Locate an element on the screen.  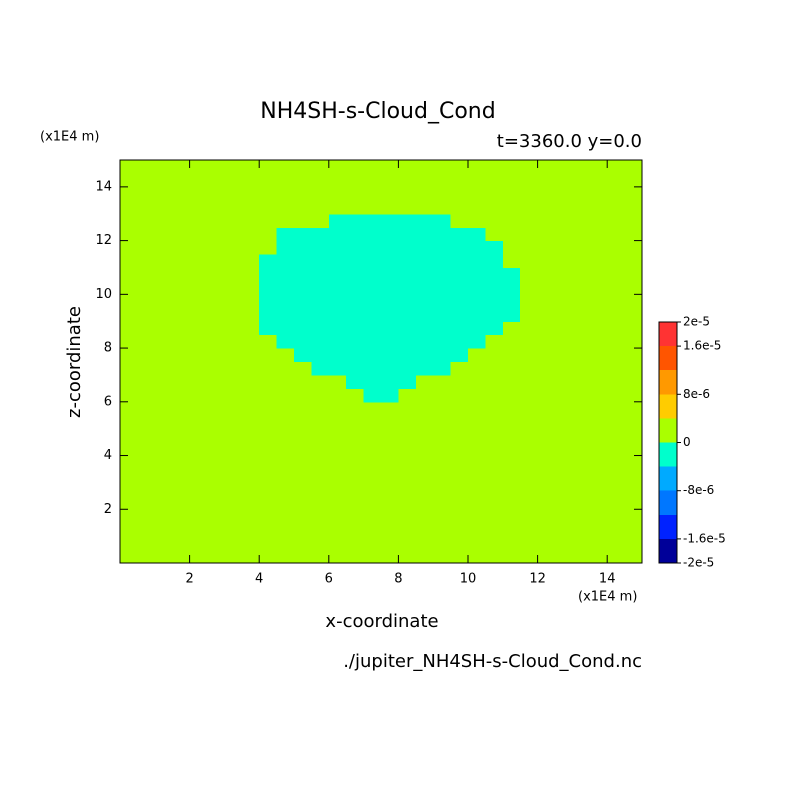
x-unit: (x1E4 m) is located at coordinates (607, 597).